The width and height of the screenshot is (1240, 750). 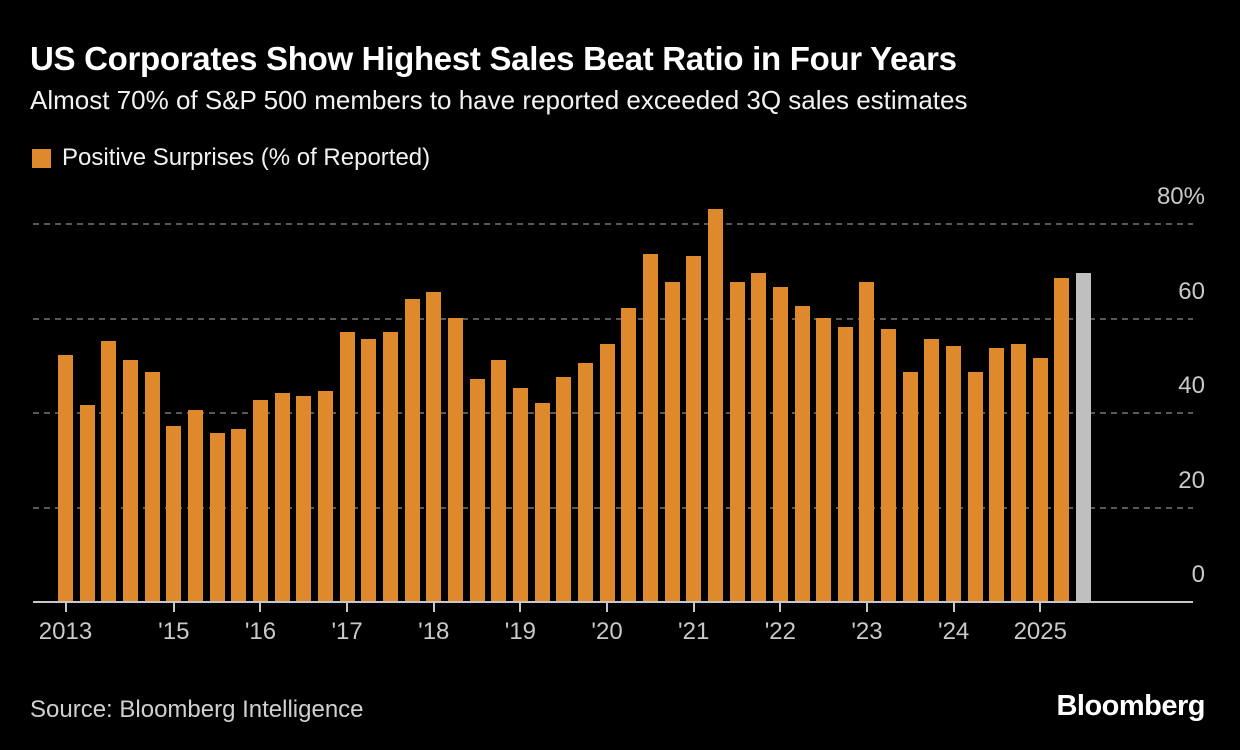 What do you see at coordinates (65, 478) in the screenshot?
I see `bar-2013-q4` at bounding box center [65, 478].